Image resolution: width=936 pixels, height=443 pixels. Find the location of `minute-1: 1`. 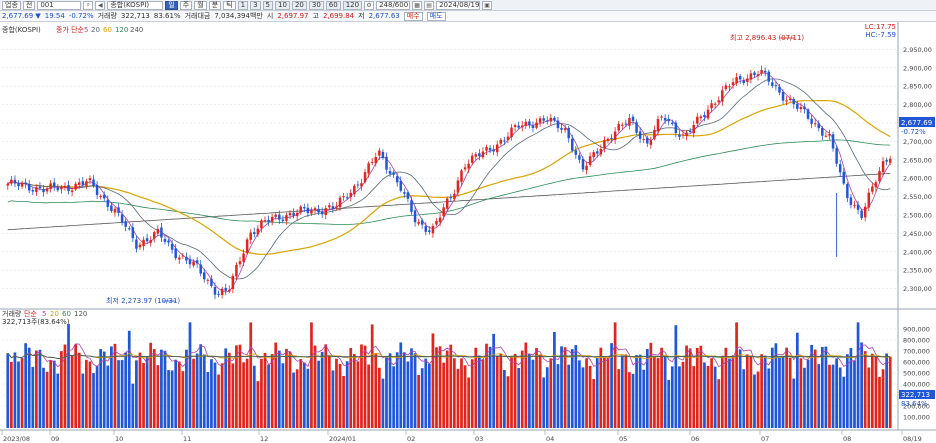

minute-1: 1 is located at coordinates (243, 5).